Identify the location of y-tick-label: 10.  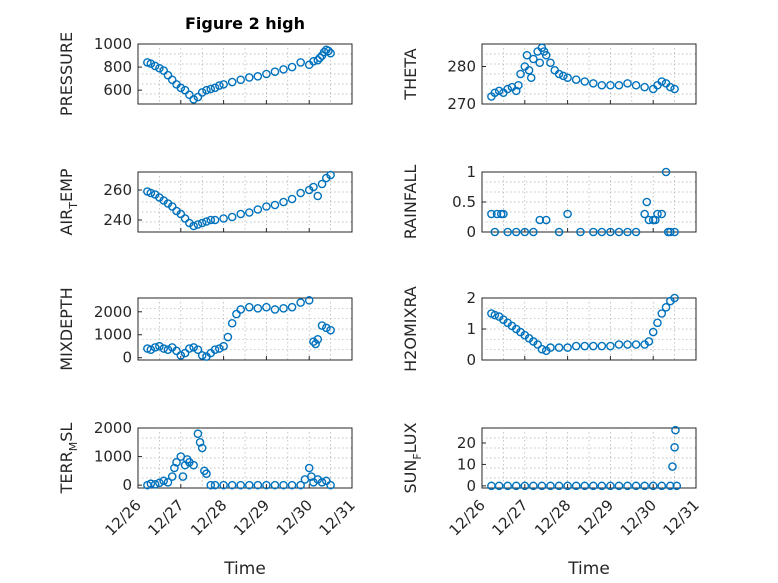
(466, 464).